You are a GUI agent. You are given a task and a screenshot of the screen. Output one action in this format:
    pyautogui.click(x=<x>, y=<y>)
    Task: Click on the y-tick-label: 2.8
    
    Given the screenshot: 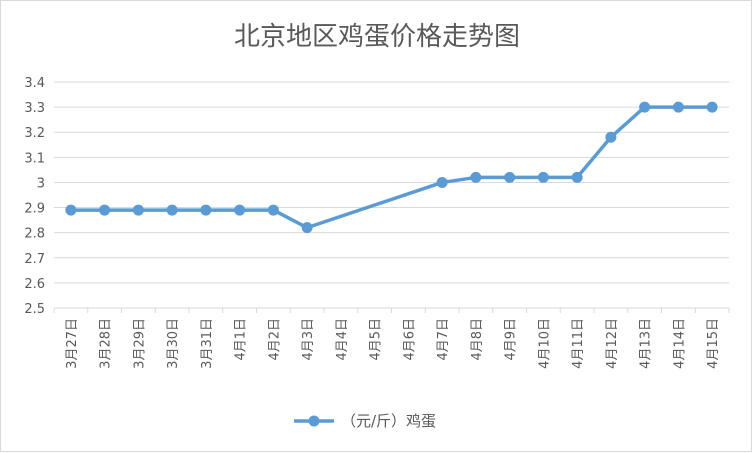 What is the action you would take?
    pyautogui.click(x=34, y=234)
    